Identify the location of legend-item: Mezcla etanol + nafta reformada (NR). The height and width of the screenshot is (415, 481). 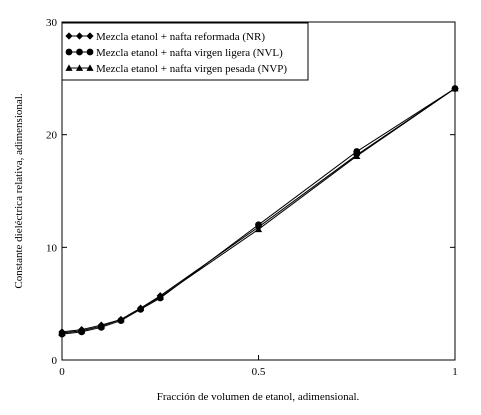
(165, 37).